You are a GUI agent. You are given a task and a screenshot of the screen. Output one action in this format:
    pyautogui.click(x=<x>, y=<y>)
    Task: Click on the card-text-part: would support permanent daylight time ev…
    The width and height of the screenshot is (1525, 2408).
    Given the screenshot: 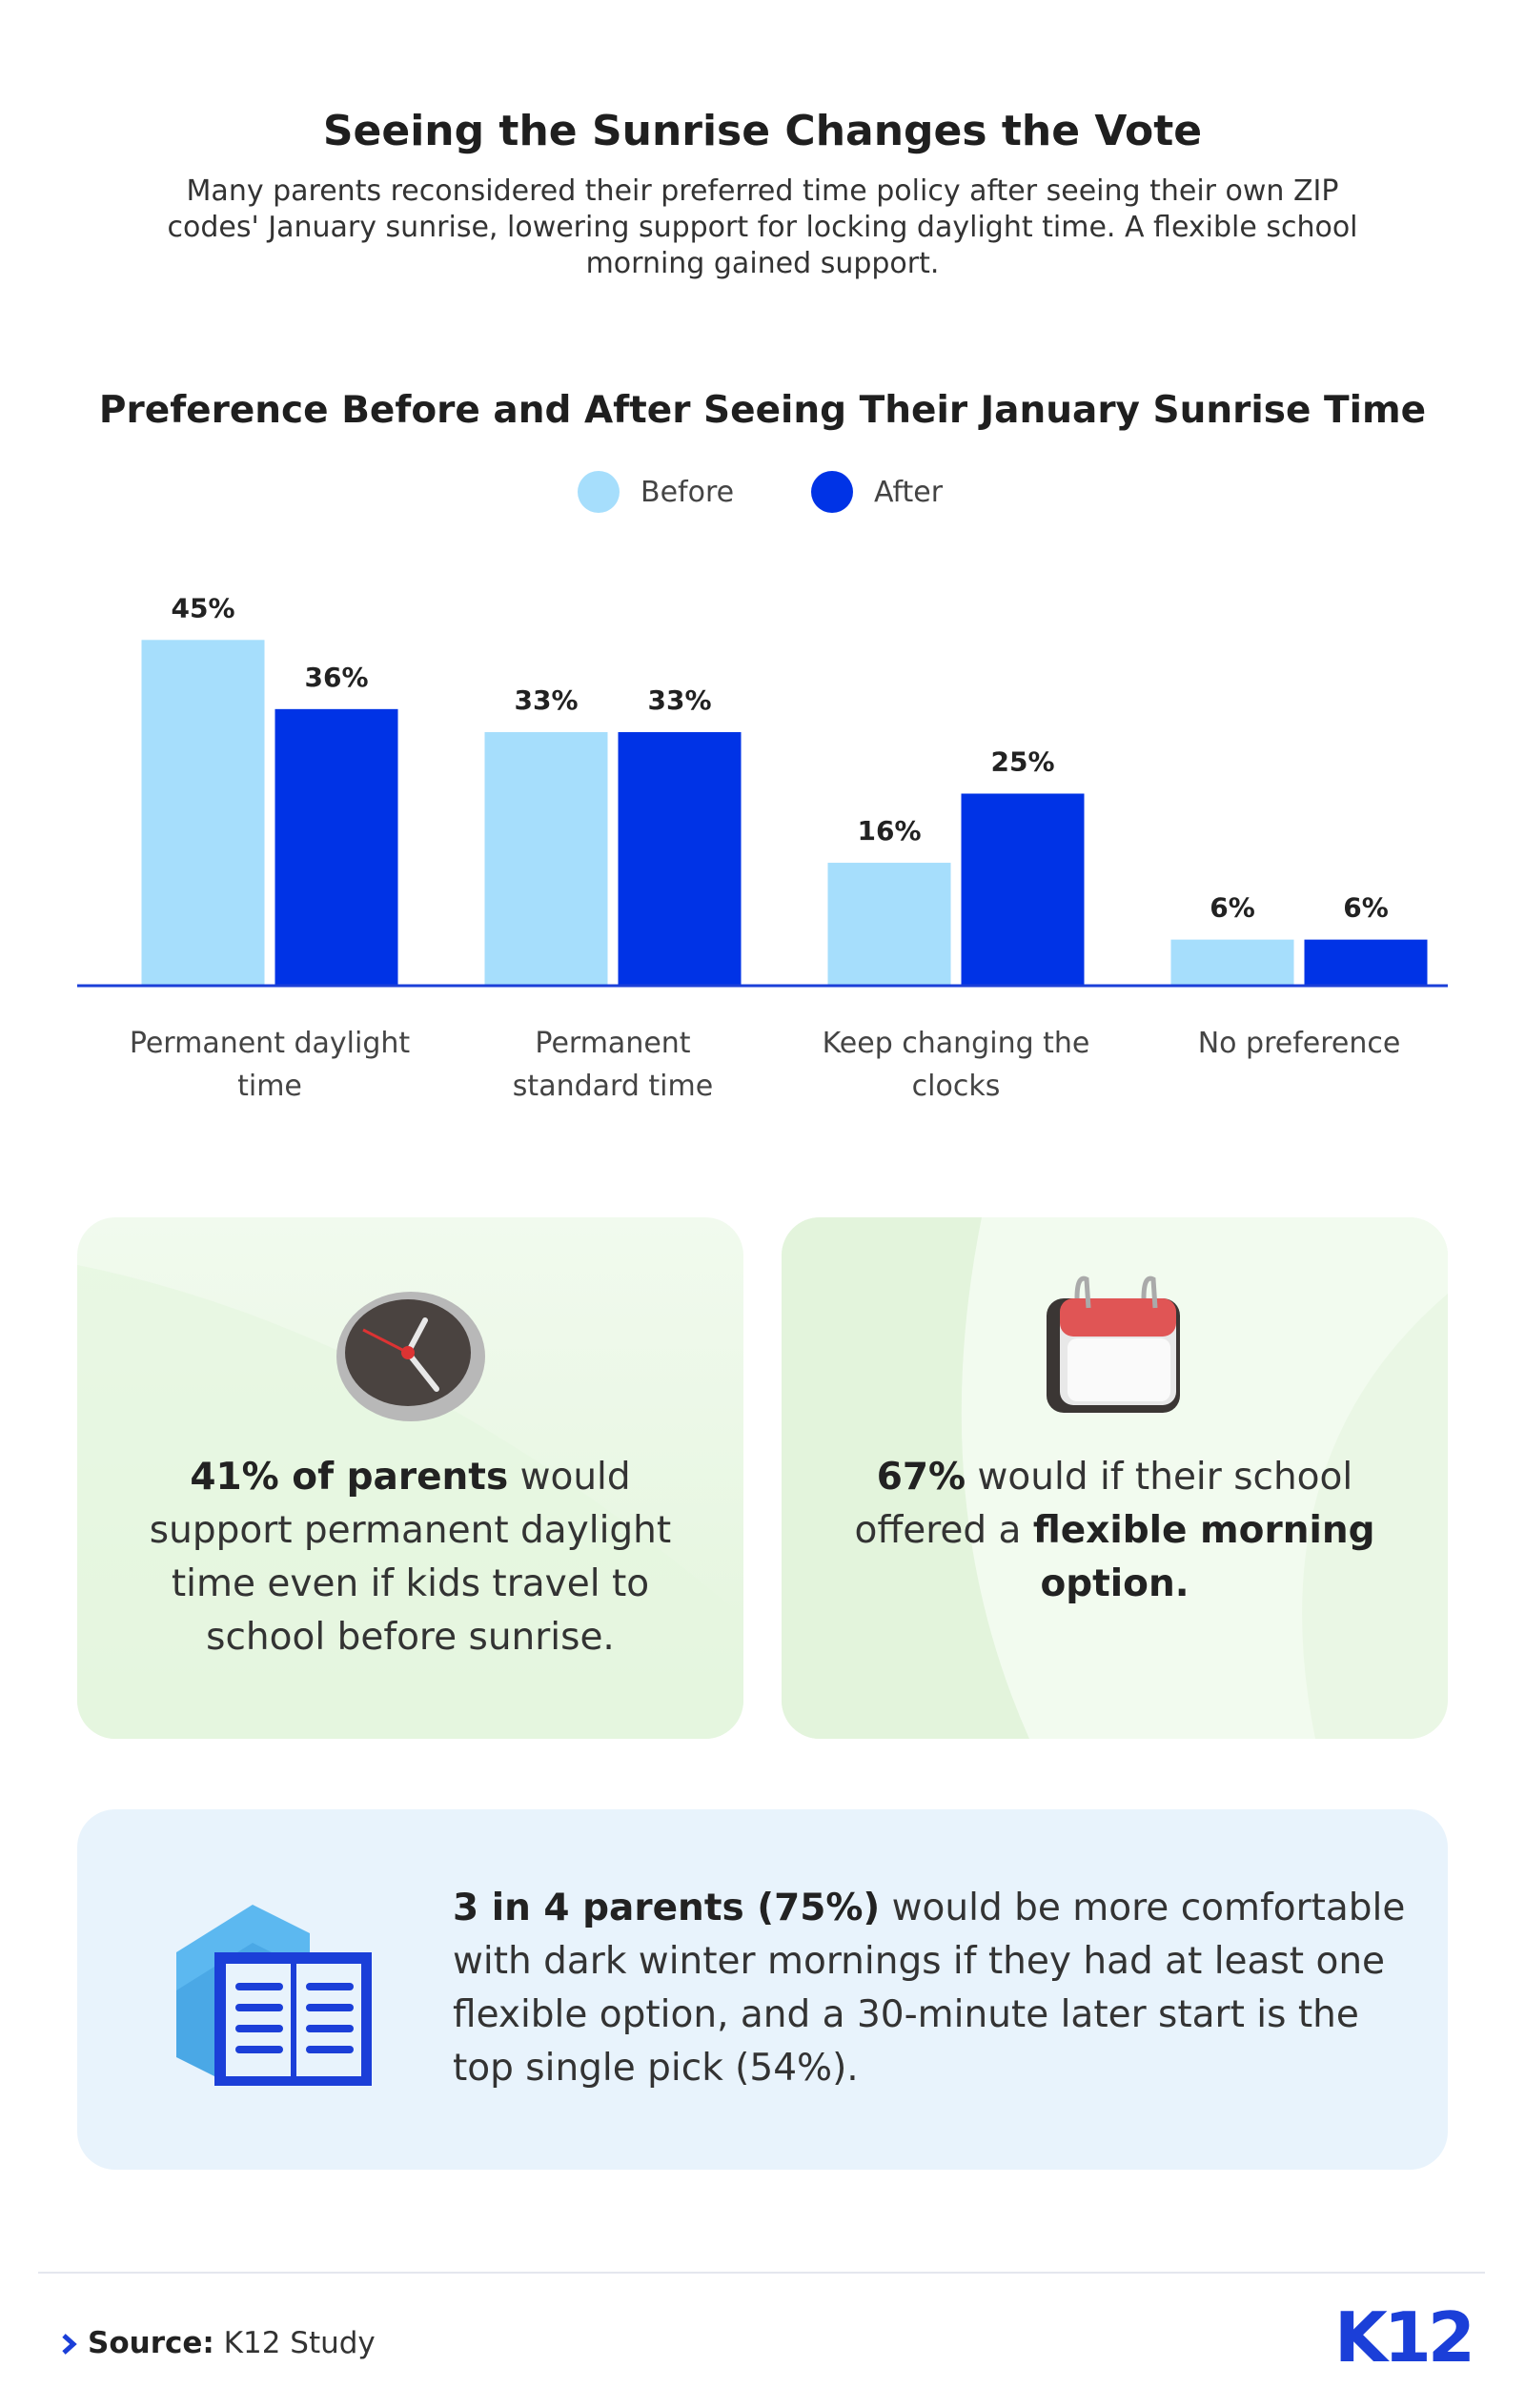 What is the action you would take?
    pyautogui.click(x=411, y=1557)
    